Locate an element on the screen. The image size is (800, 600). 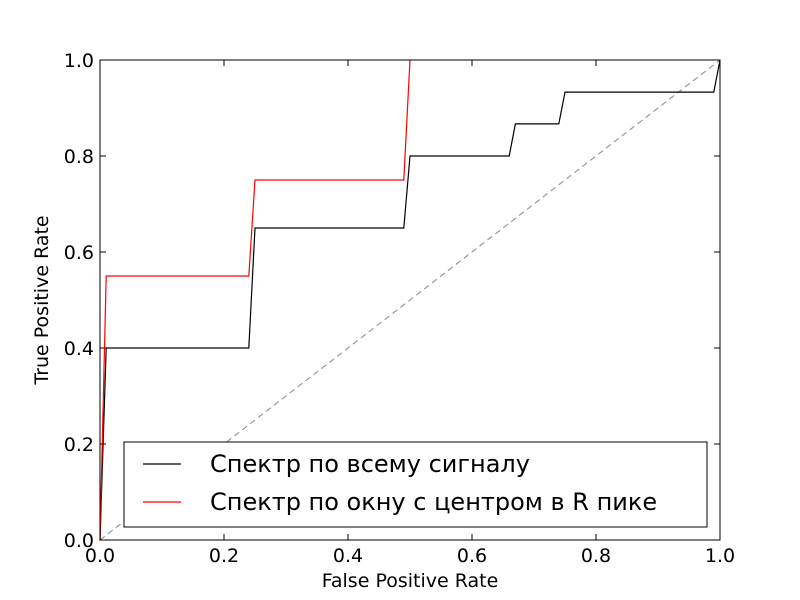
legend-box is located at coordinates (415, 484).